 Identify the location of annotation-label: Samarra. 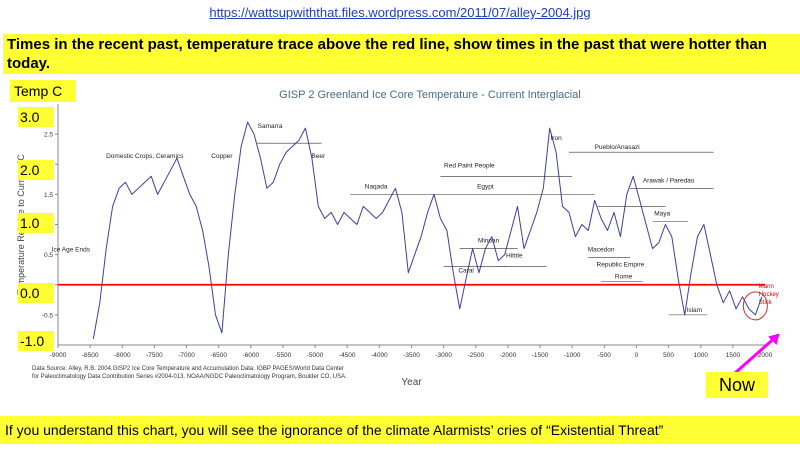
(270, 126).